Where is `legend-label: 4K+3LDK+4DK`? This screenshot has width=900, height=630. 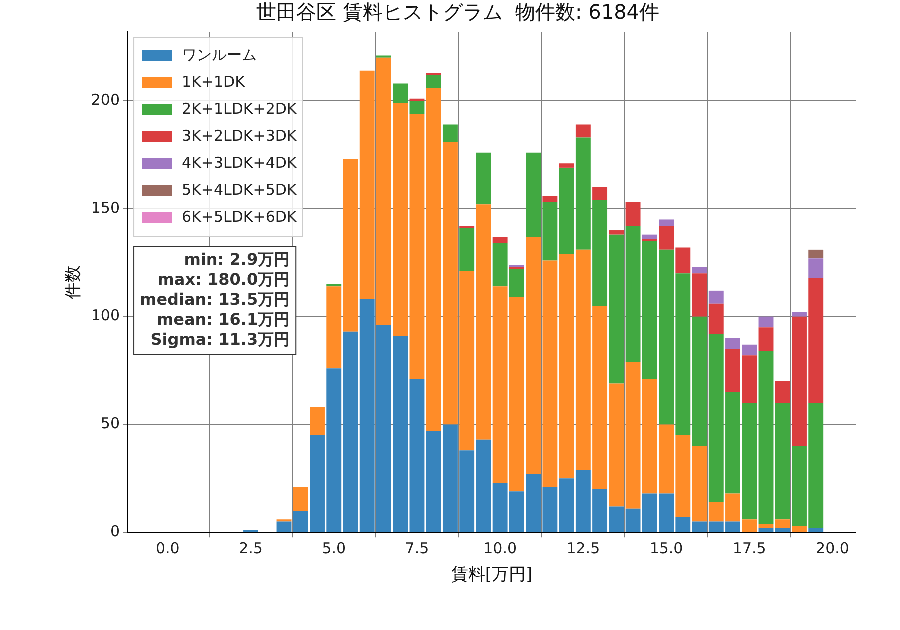
legend-label: 4K+3LDK+4DK is located at coordinates (240, 163).